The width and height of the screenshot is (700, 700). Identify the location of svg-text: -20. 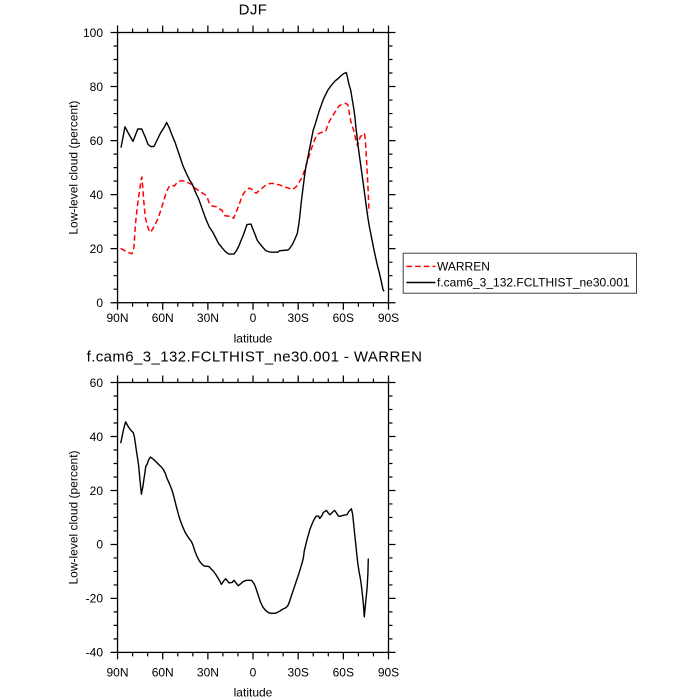
(95, 599).